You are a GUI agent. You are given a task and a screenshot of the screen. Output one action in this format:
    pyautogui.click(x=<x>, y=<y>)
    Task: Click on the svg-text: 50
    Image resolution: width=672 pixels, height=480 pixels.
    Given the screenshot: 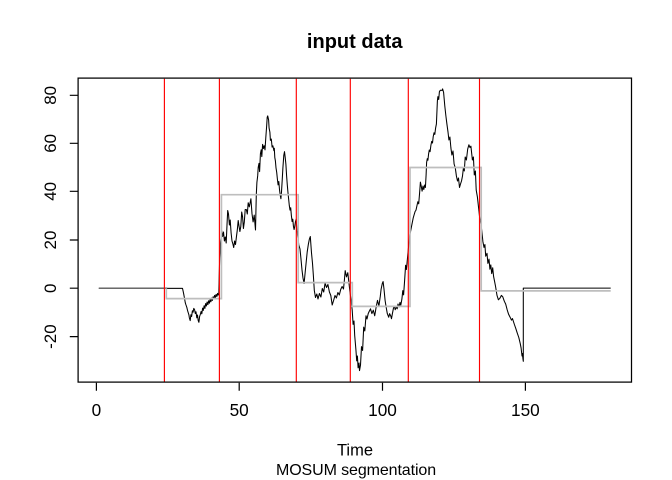 What is the action you would take?
    pyautogui.click(x=239, y=410)
    